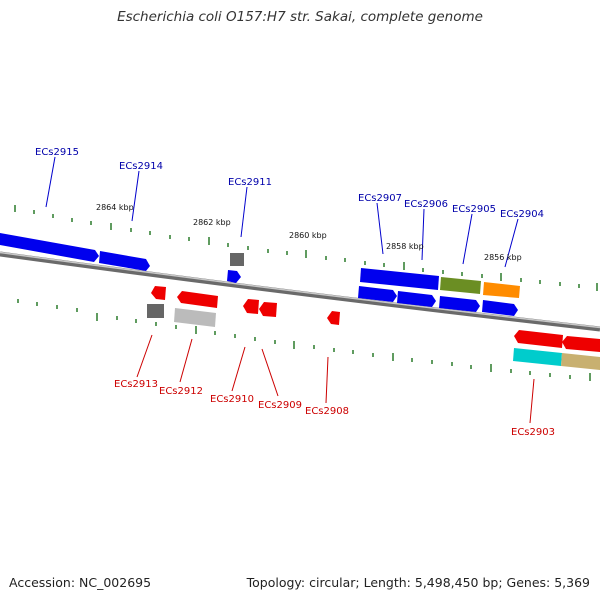 Image resolution: width=600 pixels, height=600 pixels. Describe the element at coordinates (533, 432) in the screenshot. I see `gene-label-ecs2903: ECs2903` at that location.